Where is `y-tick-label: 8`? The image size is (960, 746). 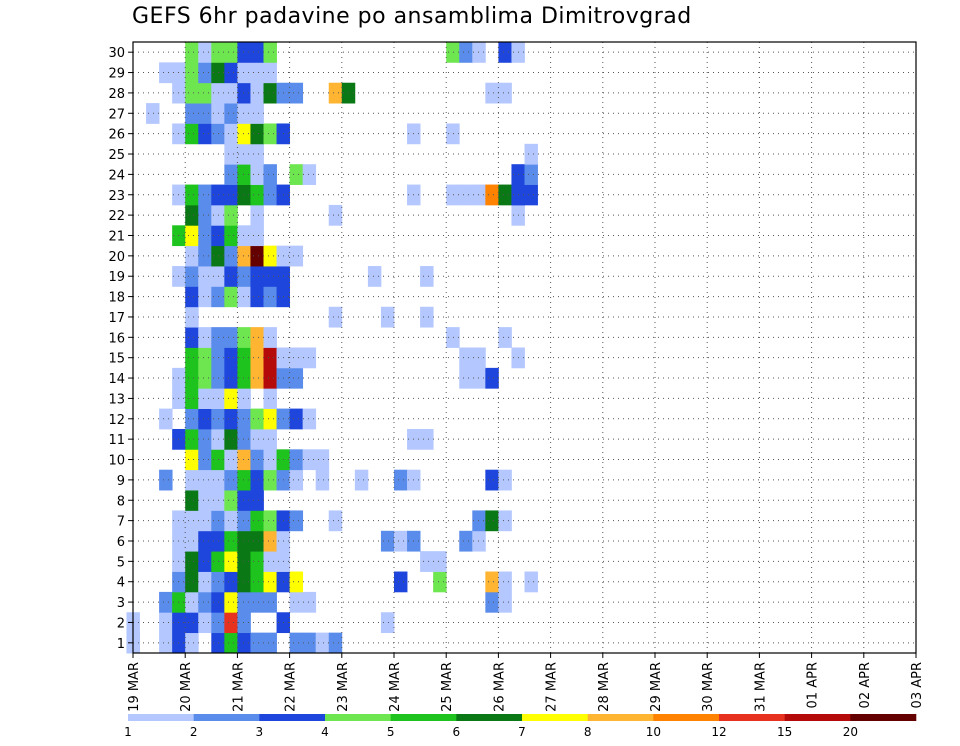 y-tick-label: 8 is located at coordinates (121, 501).